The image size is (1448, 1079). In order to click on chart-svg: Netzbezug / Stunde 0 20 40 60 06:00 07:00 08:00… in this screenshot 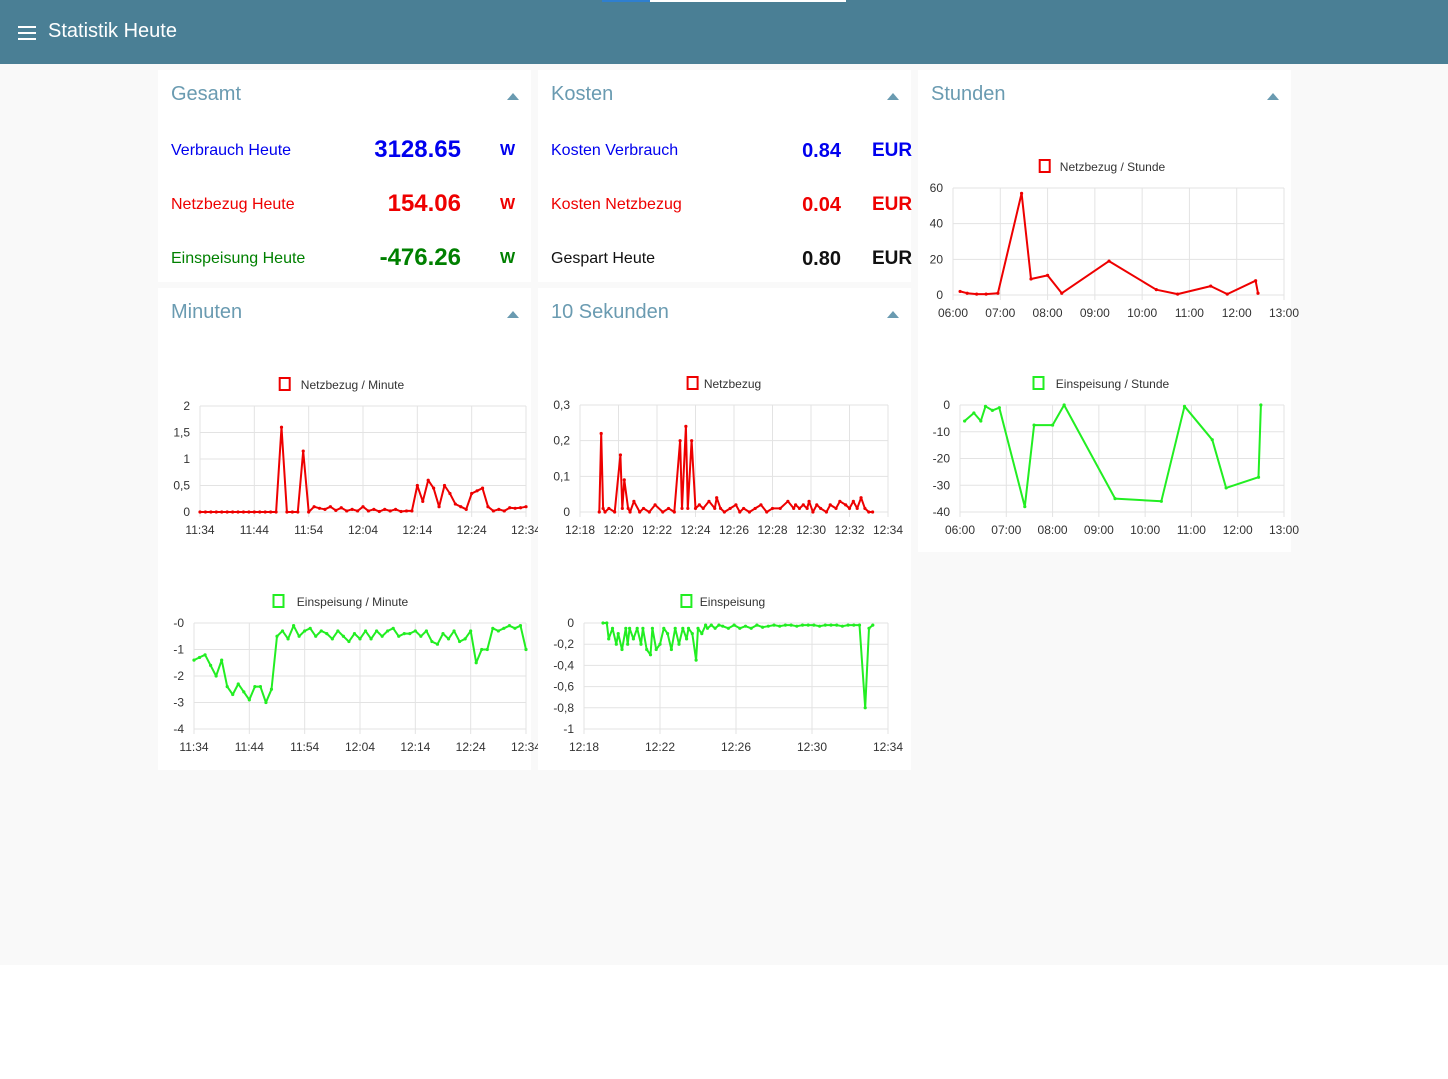, I will do `click(1114, 239)`.